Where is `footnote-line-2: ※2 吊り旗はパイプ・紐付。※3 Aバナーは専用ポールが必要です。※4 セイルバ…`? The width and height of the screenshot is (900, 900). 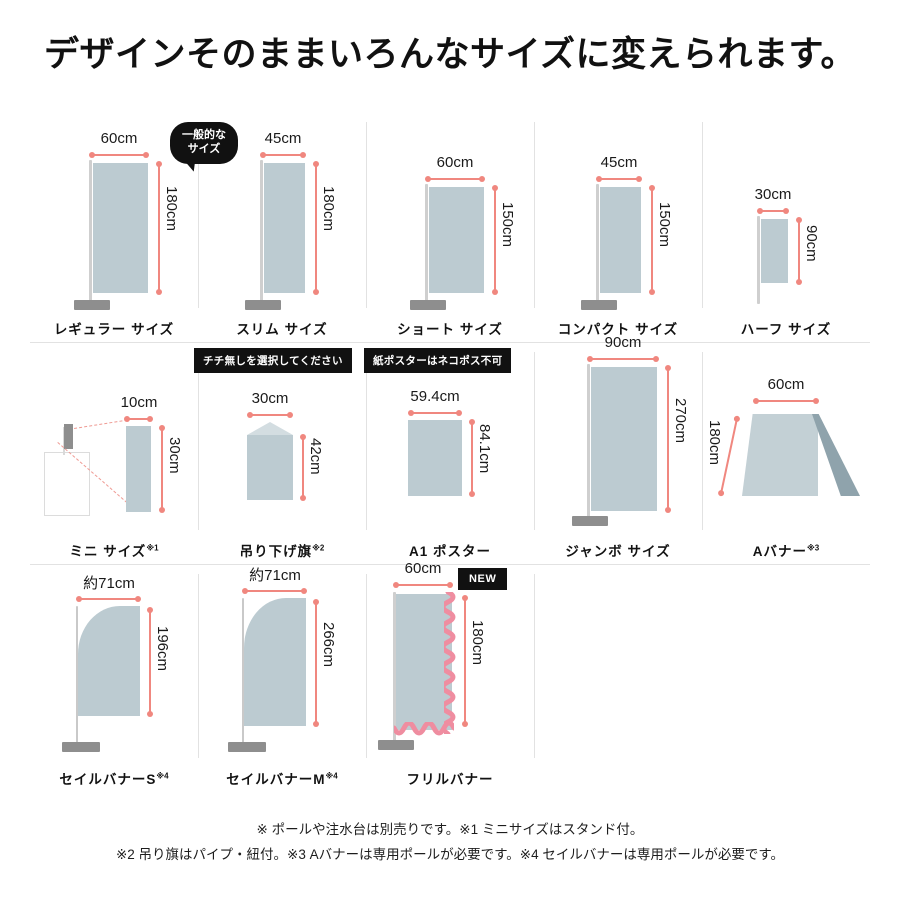
footnote-line-2: ※2 吊り旗はパイプ・紐付。※3 Aバナーは専用ポールが必要です。※4 セイルバ… is located at coordinates (449, 854).